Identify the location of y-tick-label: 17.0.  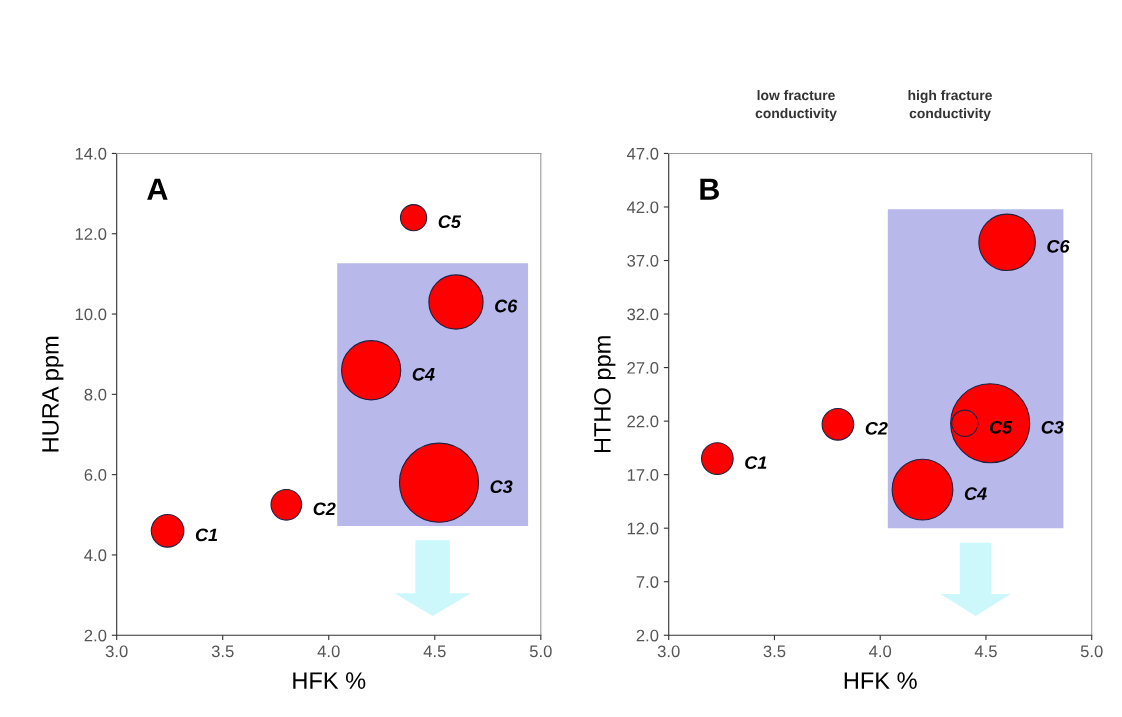
(643, 475).